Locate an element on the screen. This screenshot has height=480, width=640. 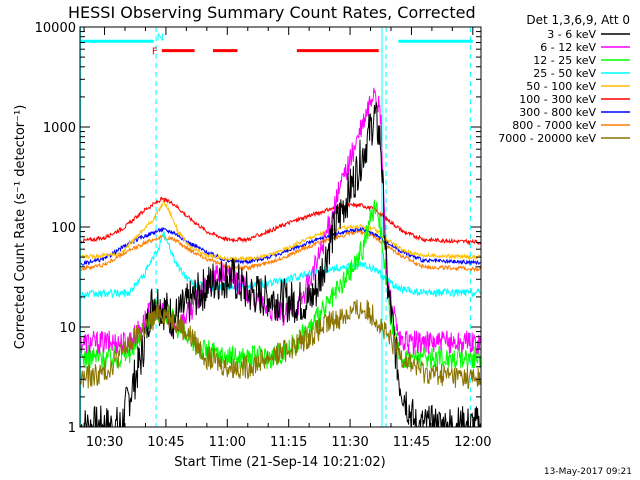
y-tick-label: 1 is located at coordinates (72, 428).